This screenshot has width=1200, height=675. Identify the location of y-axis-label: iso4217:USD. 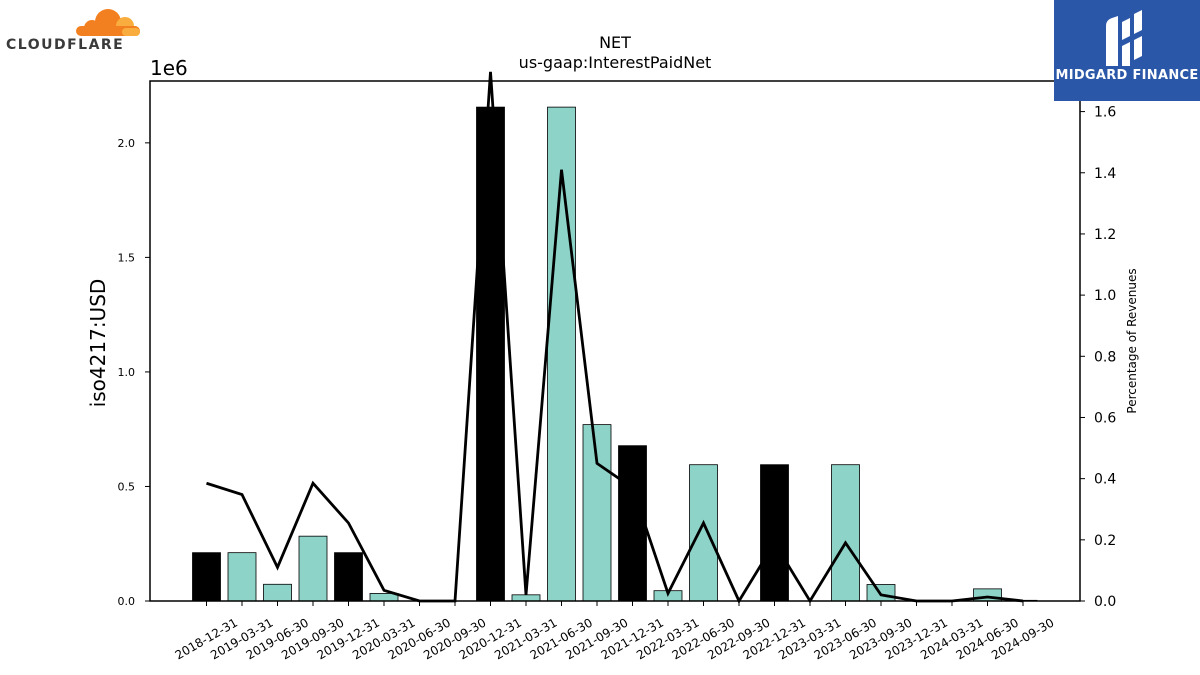
(98, 343).